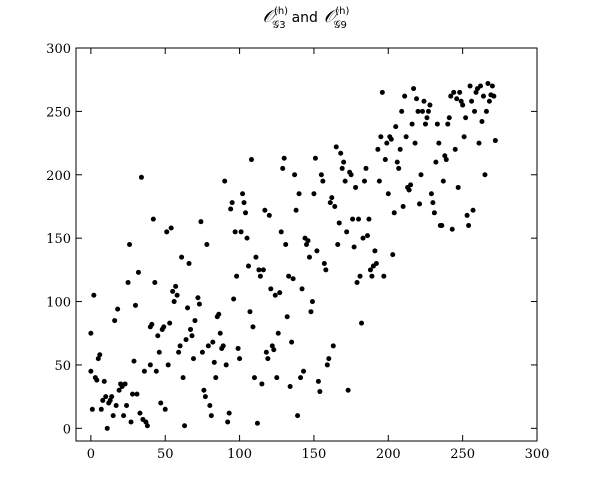 This screenshot has width=599, height=495. Describe the element at coordinates (165, 454) in the screenshot. I see `x-tick-label: 50` at that location.